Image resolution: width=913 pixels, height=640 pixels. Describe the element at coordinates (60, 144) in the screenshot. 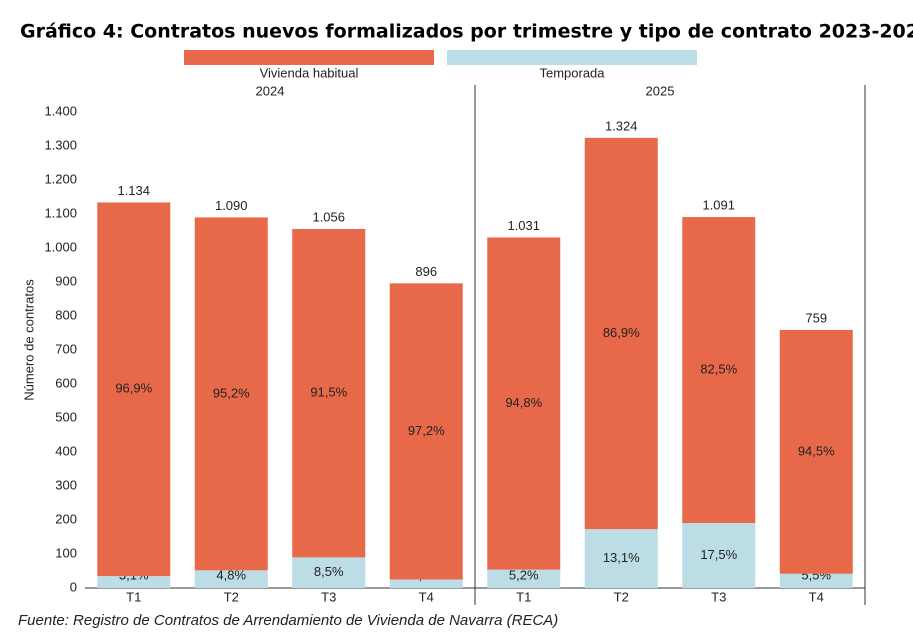

I see `y-tick-label: 1.300` at that location.